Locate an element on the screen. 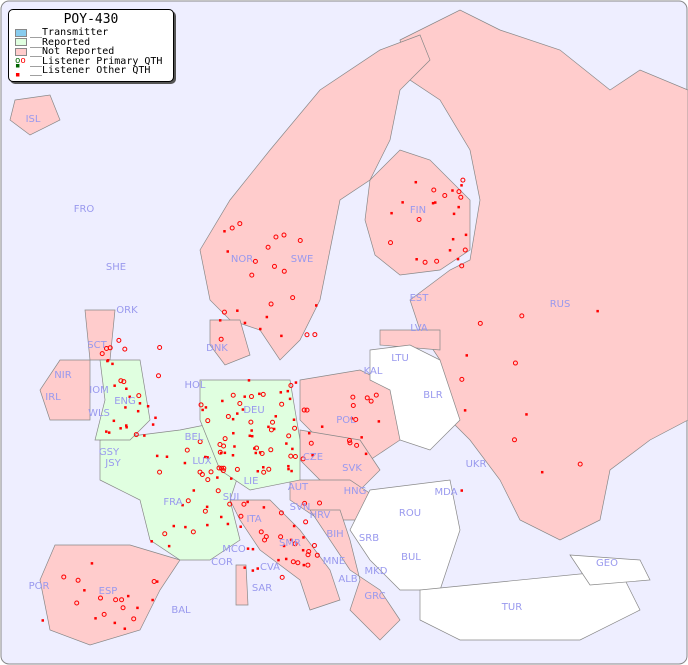 The image size is (688, 665). country-sar is located at coordinates (242, 585).